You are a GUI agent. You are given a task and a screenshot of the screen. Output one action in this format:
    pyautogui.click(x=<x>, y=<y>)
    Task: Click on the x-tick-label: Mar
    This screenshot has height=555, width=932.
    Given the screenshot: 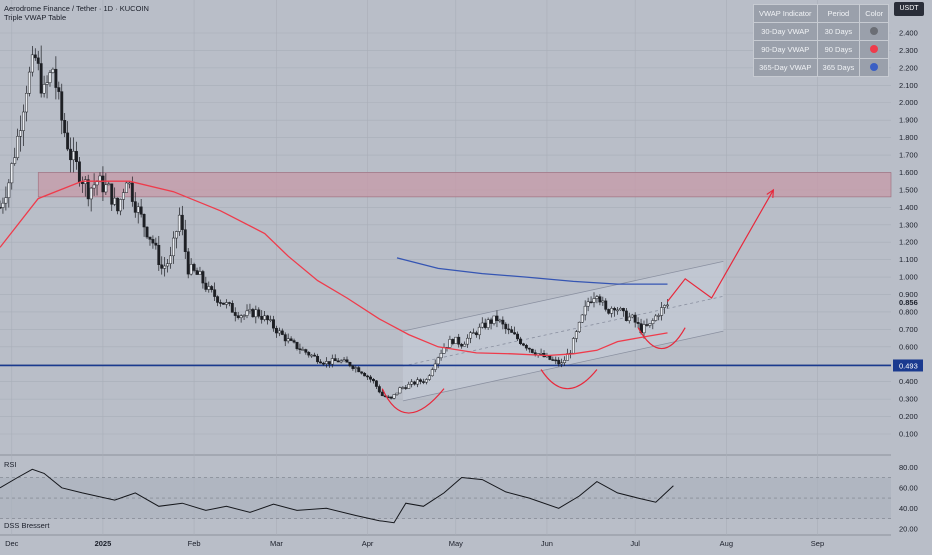 What is the action you would take?
    pyautogui.click(x=276, y=543)
    